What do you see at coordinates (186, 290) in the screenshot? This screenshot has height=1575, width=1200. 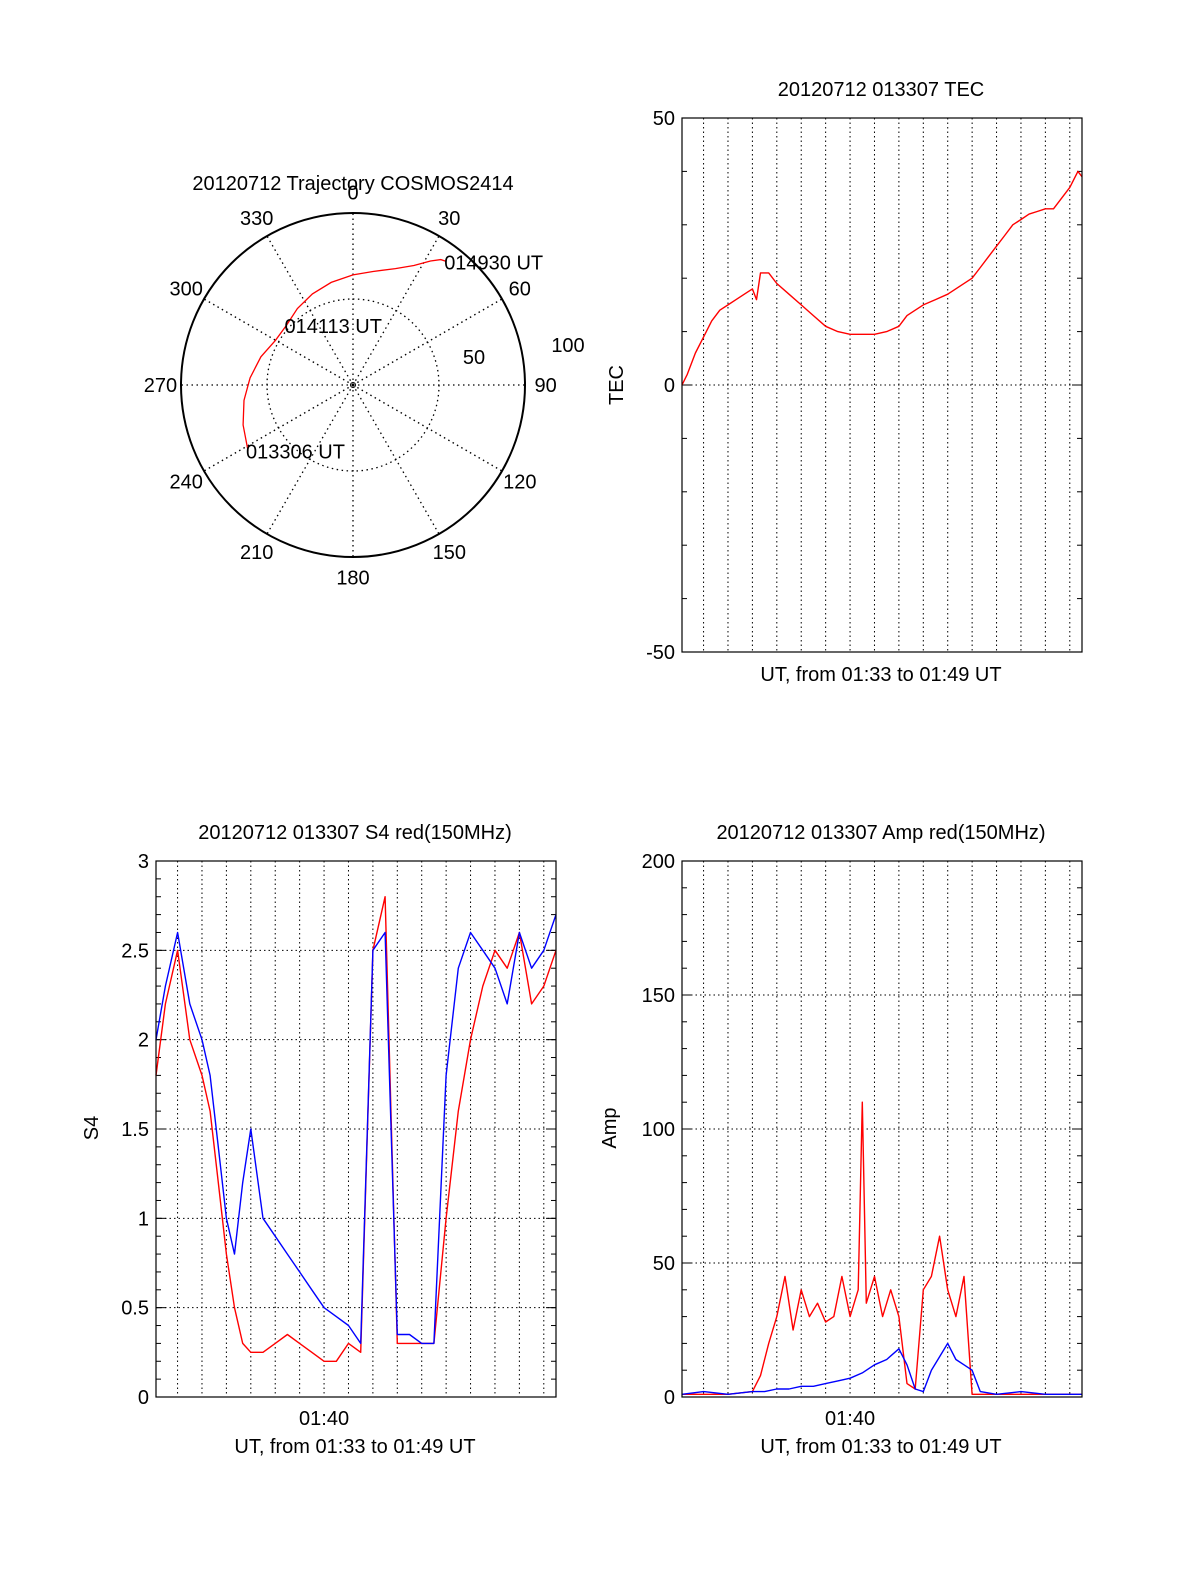 I see `polar-angle-label: 300` at bounding box center [186, 290].